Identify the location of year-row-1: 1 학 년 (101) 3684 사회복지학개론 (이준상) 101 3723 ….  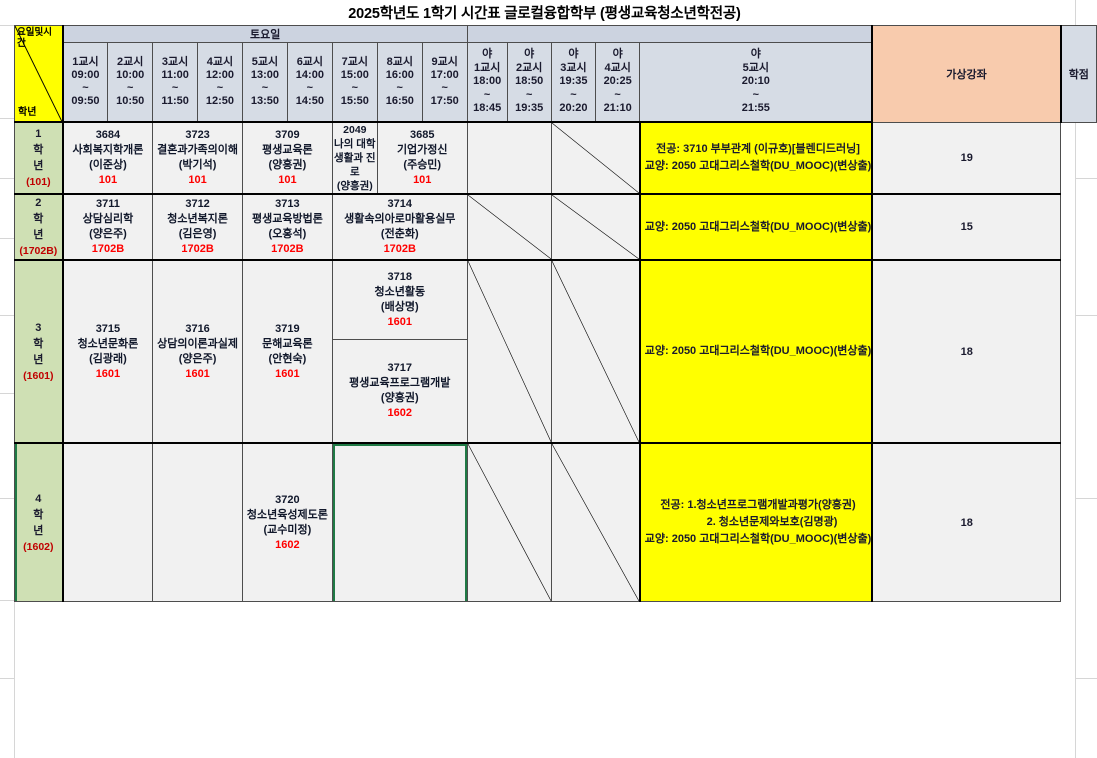
(555, 158).